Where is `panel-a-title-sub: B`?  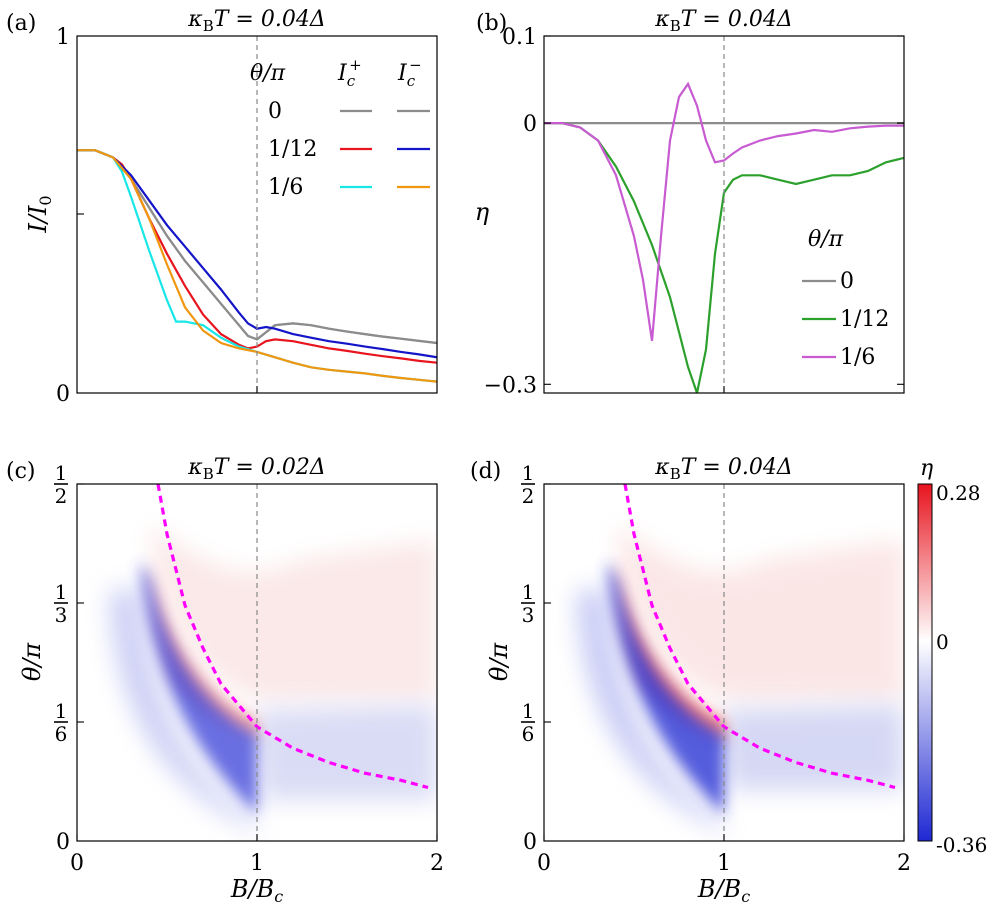 panel-a-title-sub: B is located at coordinates (208, 26).